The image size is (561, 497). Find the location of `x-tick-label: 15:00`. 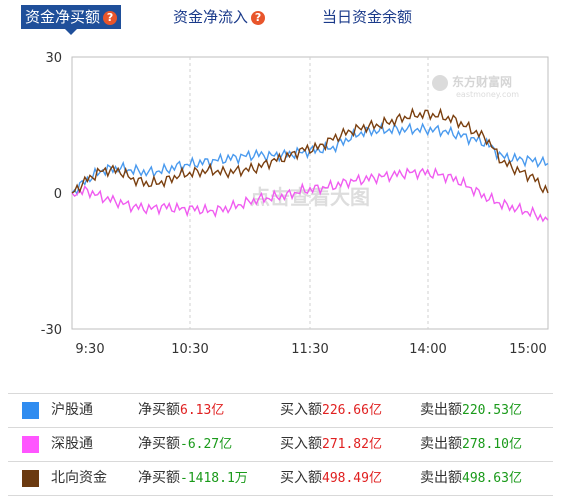

x-tick-label: 15:00 is located at coordinates (527, 349).